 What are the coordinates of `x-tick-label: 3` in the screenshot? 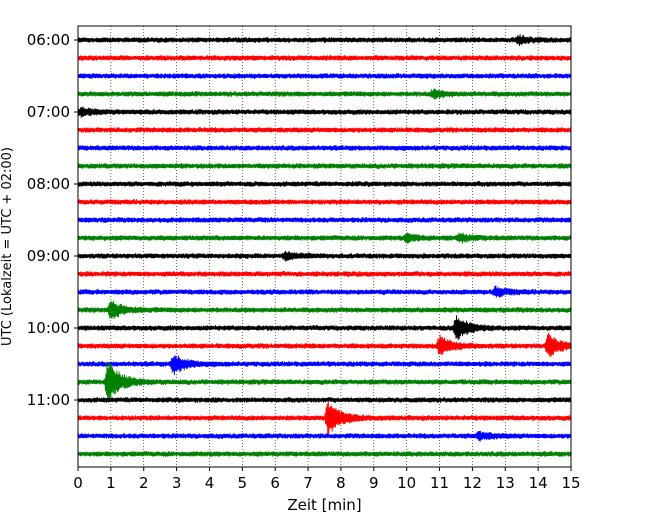 It's located at (177, 483).